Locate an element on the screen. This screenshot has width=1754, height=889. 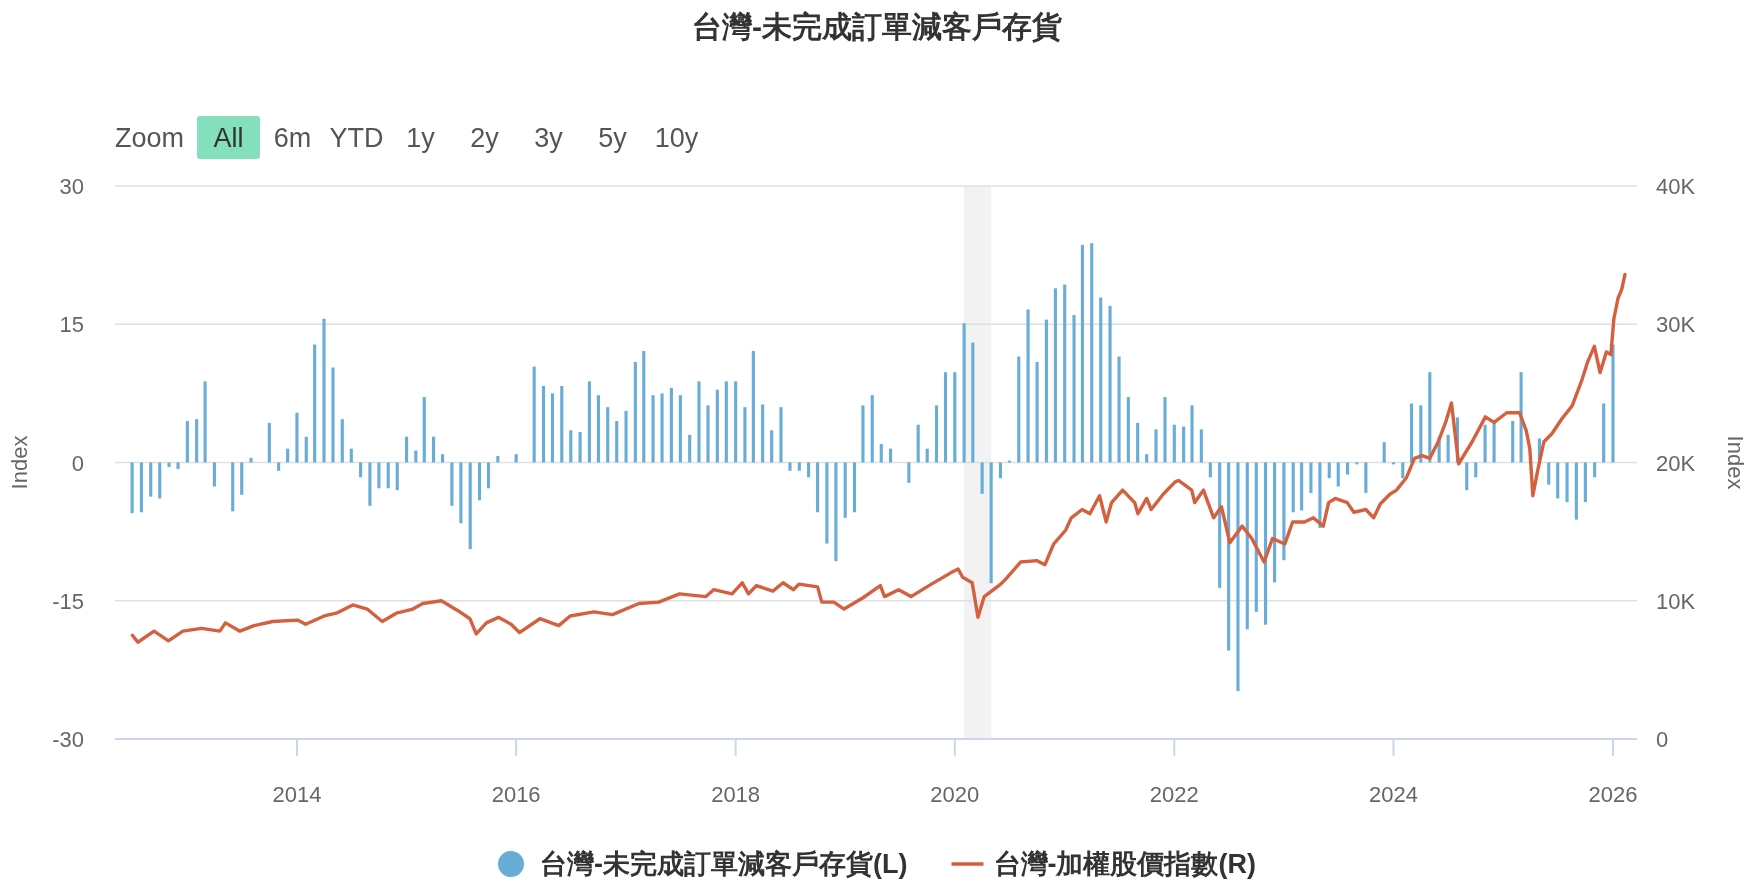
text: All is located at coordinates (228, 138).